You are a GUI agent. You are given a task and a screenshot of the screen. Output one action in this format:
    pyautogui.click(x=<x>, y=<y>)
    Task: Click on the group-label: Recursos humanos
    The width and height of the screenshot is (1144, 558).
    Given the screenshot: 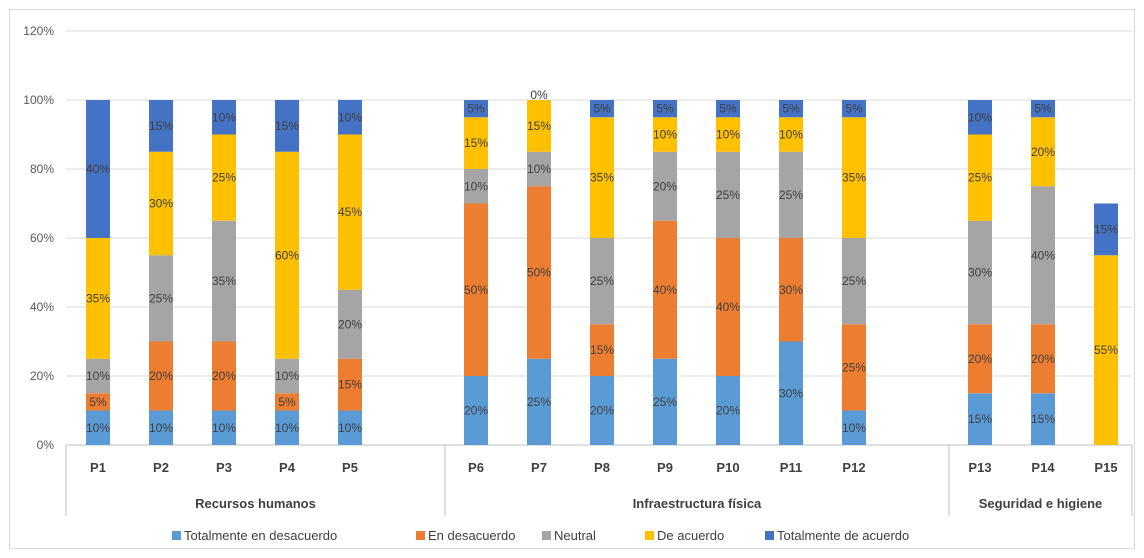 What is the action you would take?
    pyautogui.click(x=255, y=503)
    